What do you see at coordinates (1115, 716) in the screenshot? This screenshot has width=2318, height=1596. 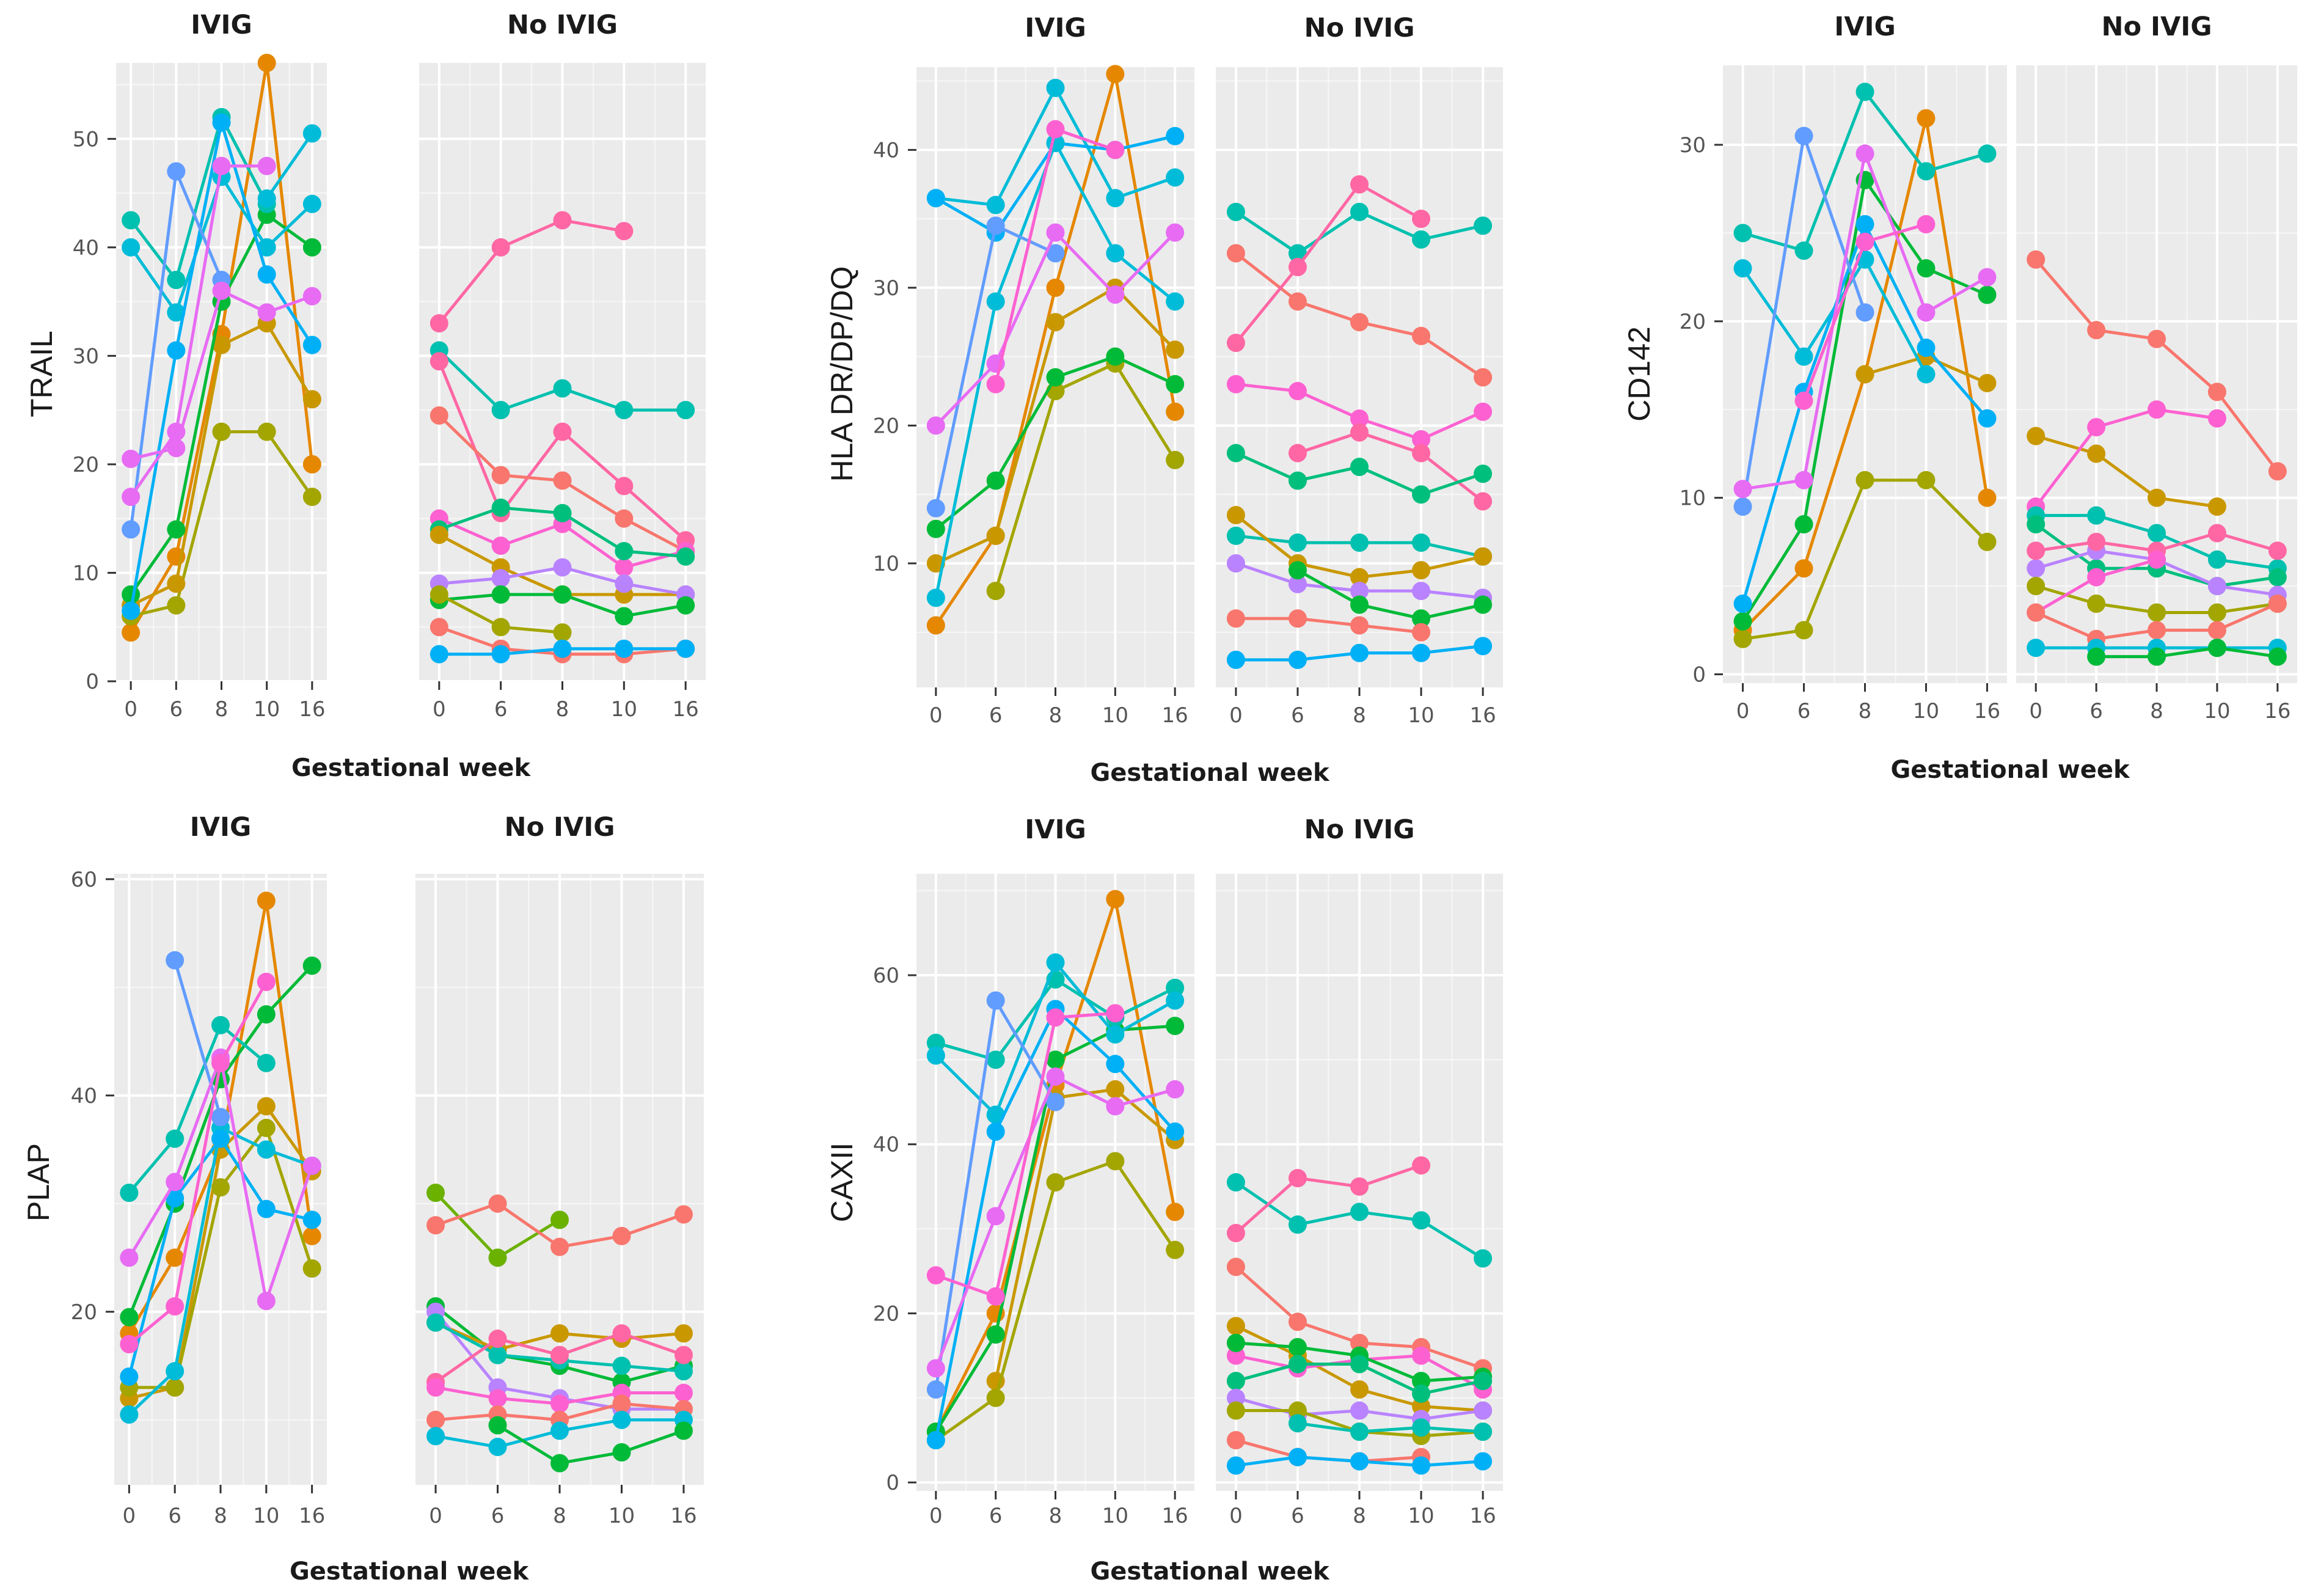 I see `x-tick-label: 10` at bounding box center [1115, 716].